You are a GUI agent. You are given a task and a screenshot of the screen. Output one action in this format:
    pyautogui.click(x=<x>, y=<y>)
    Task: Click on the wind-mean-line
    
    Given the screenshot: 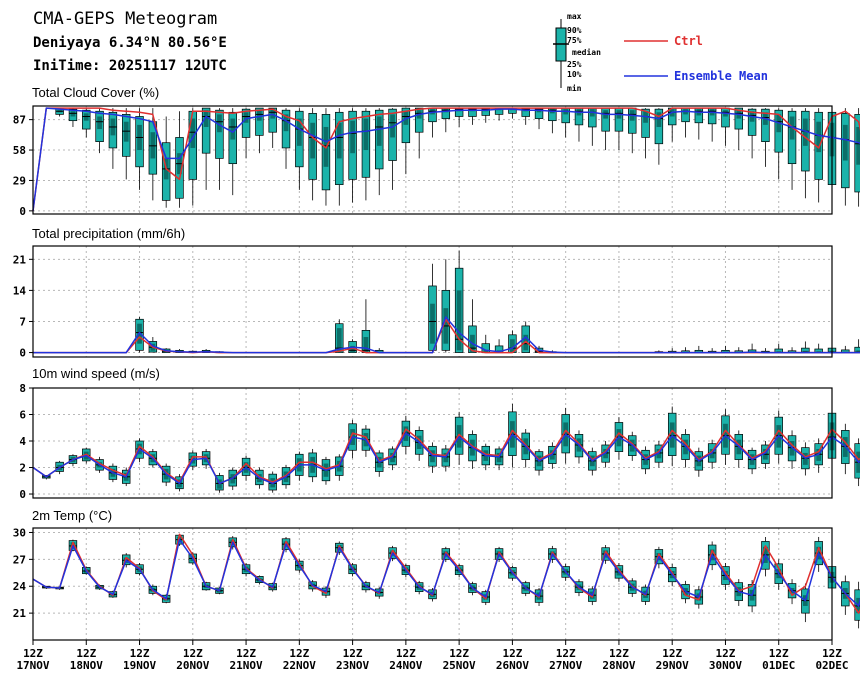 What is the action you would take?
    pyautogui.click(x=446, y=458)
    